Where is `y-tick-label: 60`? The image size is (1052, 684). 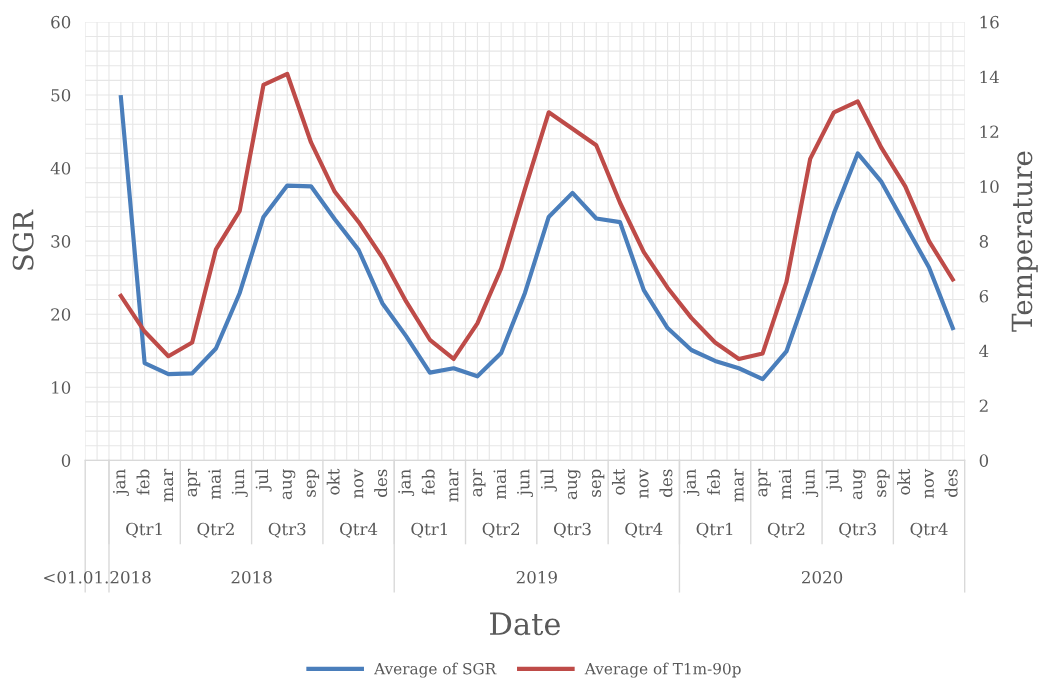 y-tick-label: 60 is located at coordinates (61, 22).